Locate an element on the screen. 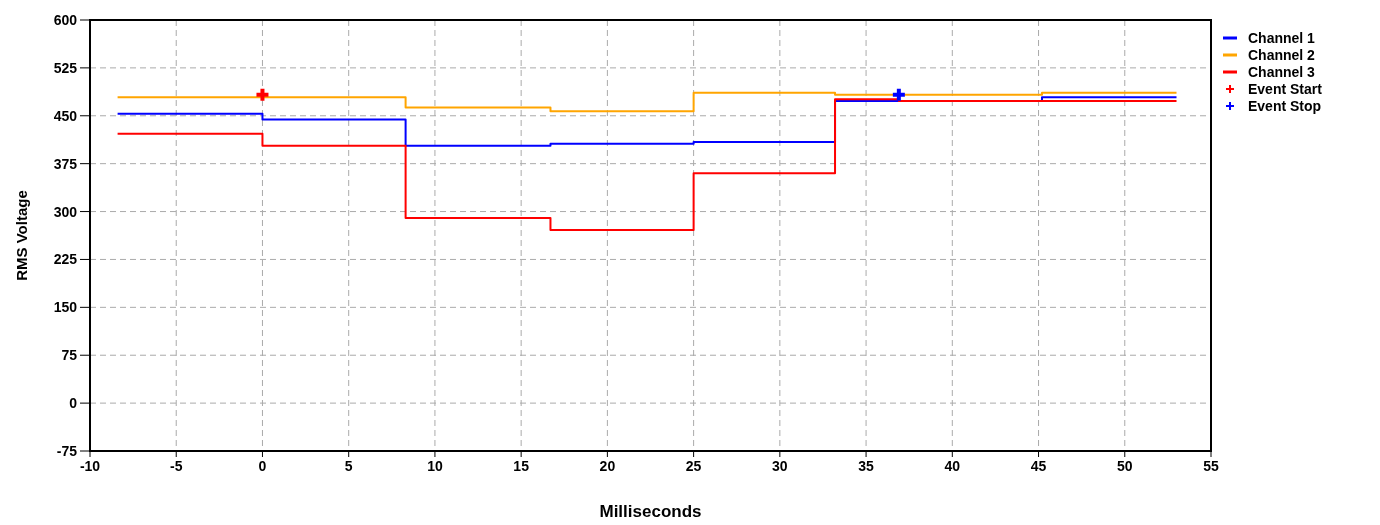  y-tick-label: 375 is located at coordinates (65, 163).